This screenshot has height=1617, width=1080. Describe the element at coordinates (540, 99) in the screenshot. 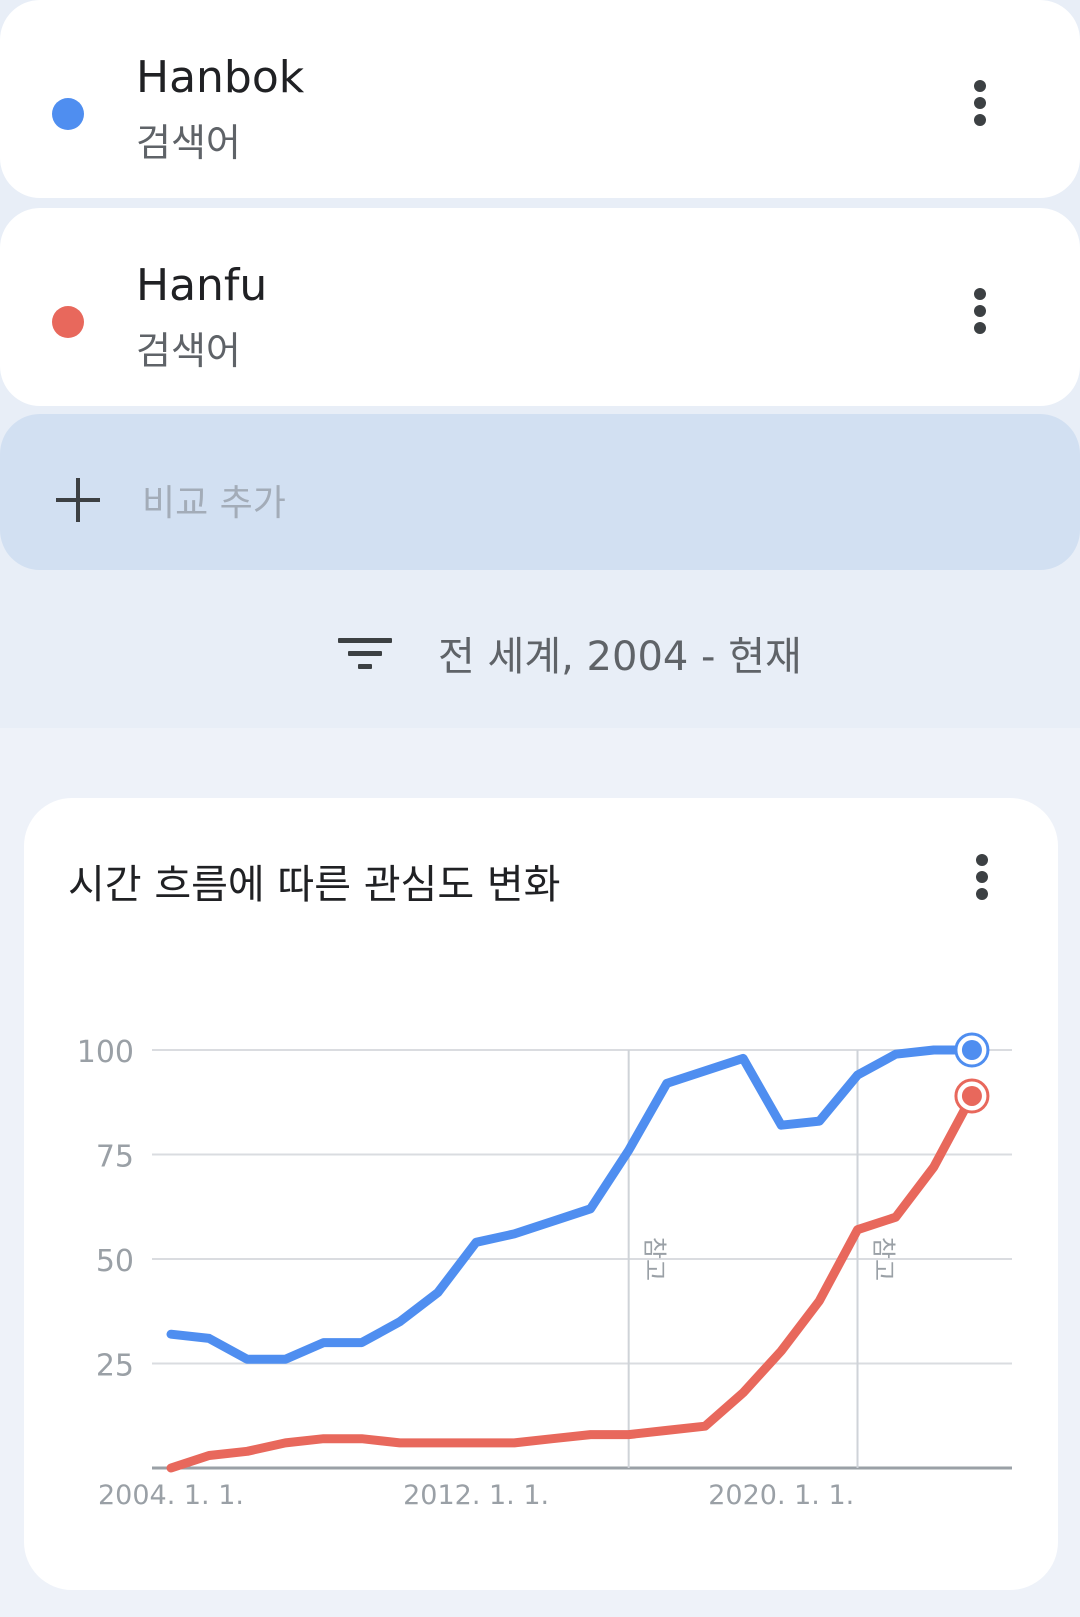

I see `search-term-card-hanbok: Hanbok 검색어` at that location.